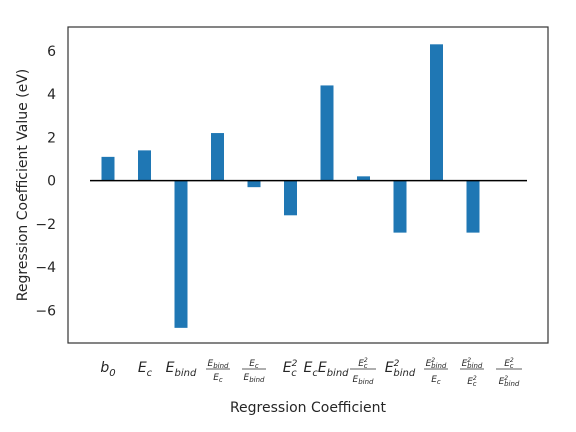  Describe the element at coordinates (217, 157) in the screenshot. I see `bar-e-bind-e-c` at that location.